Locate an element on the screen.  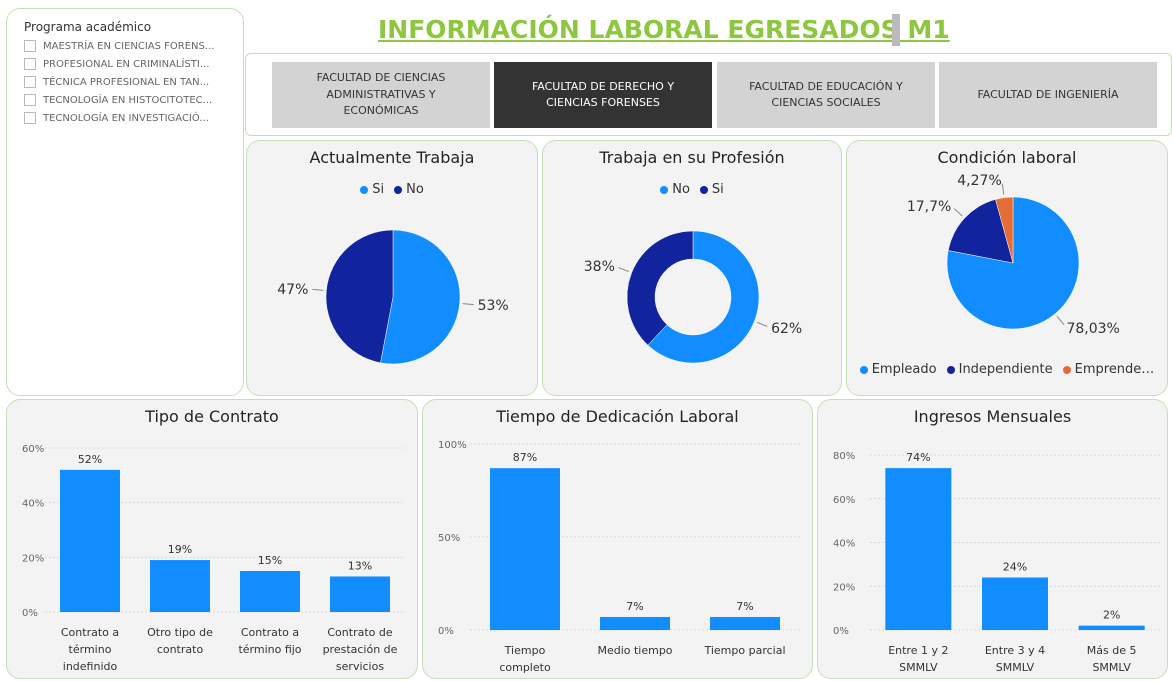
tab-selected: FACULTAD DE DERECHO Y CIENCIAS FORENSES is located at coordinates (603, 95).